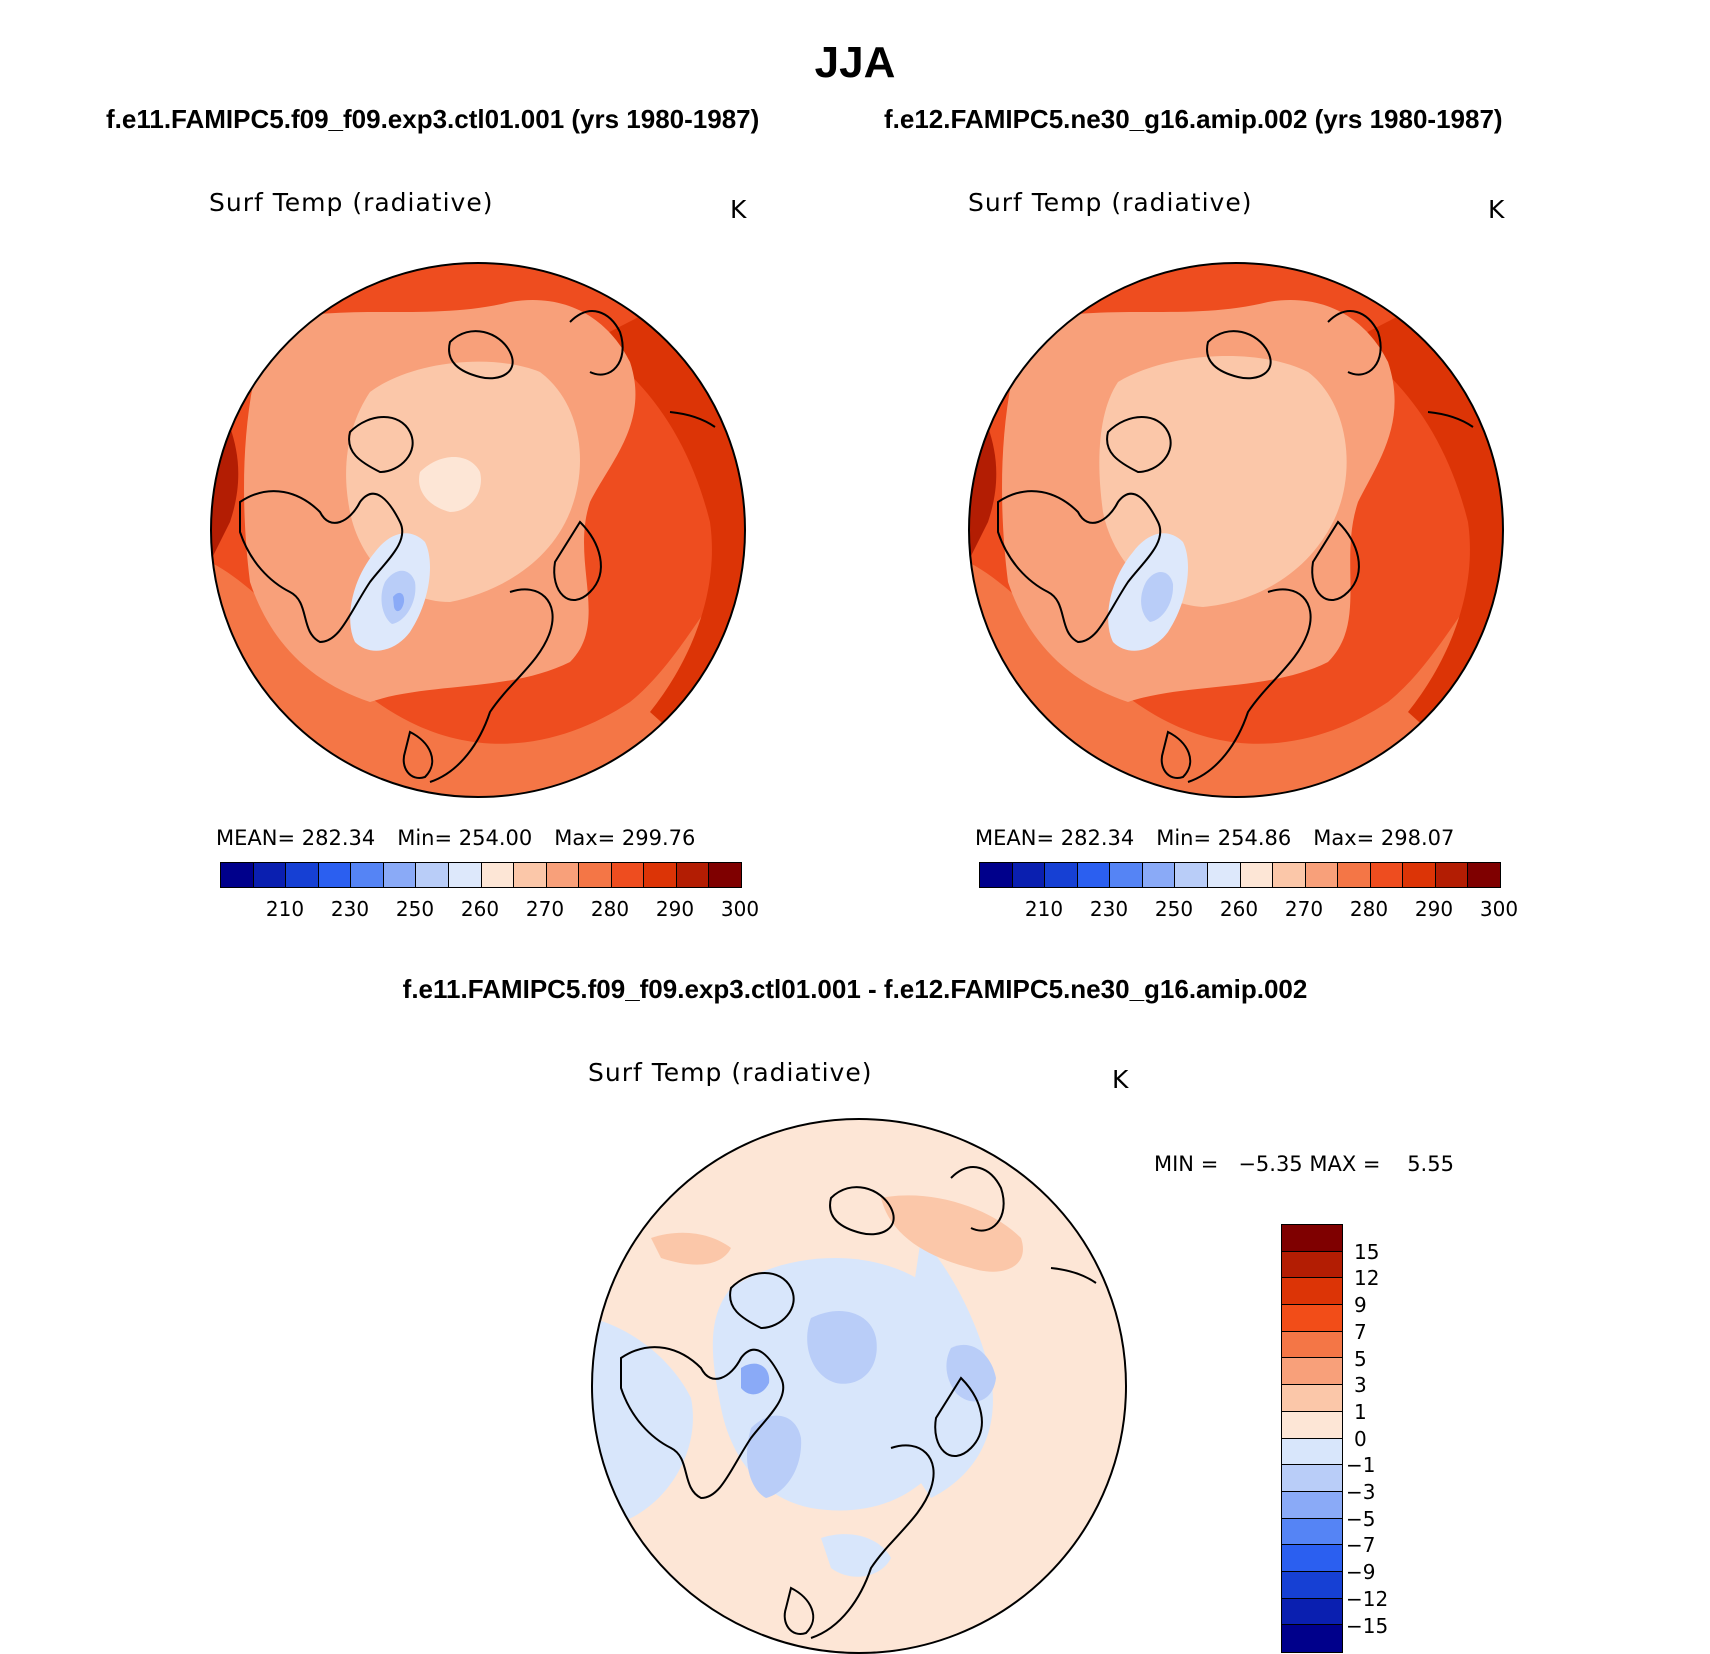  What do you see at coordinates (1239, 909) in the screenshot?
I see `right-colorbar-label: 260` at bounding box center [1239, 909].